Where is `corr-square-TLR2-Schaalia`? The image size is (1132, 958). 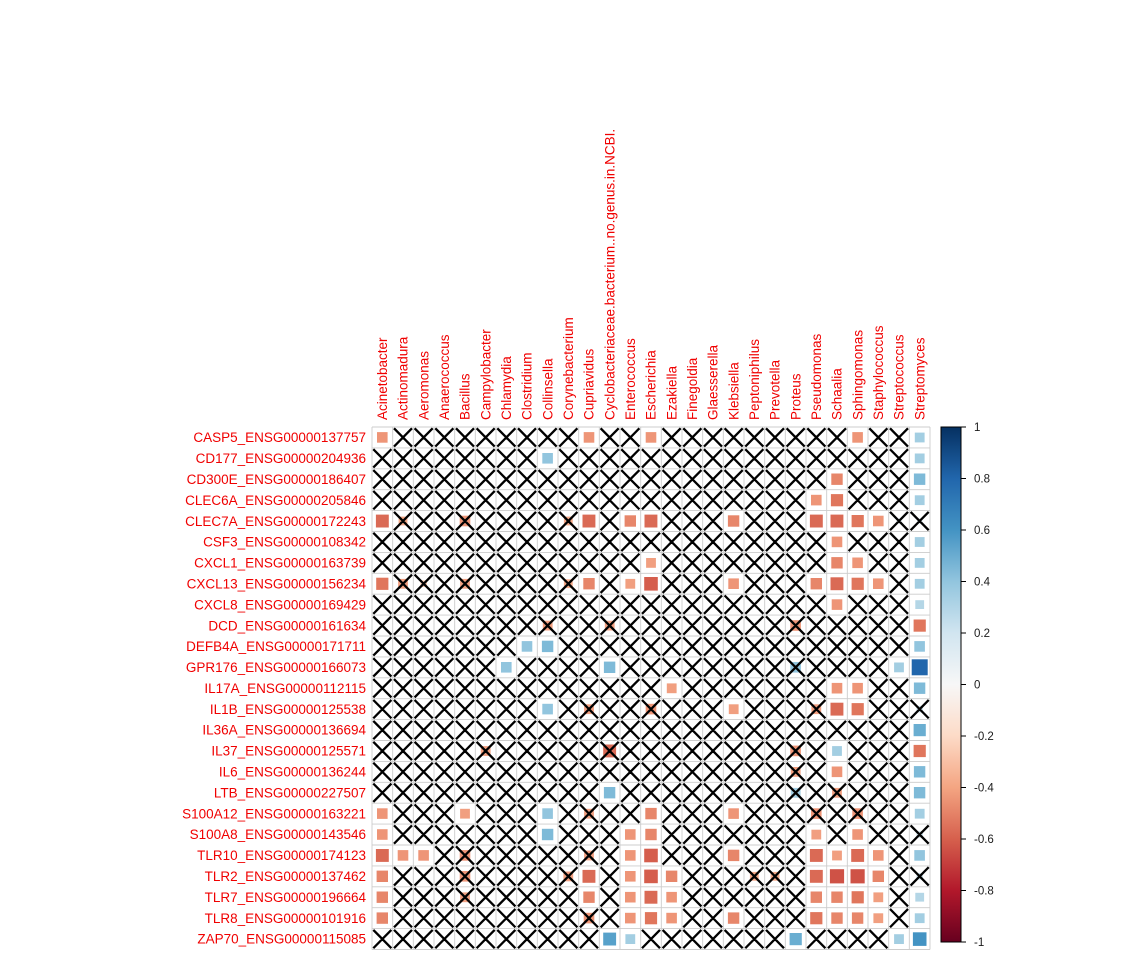 corr-square-TLR2-Schaalia is located at coordinates (837, 876).